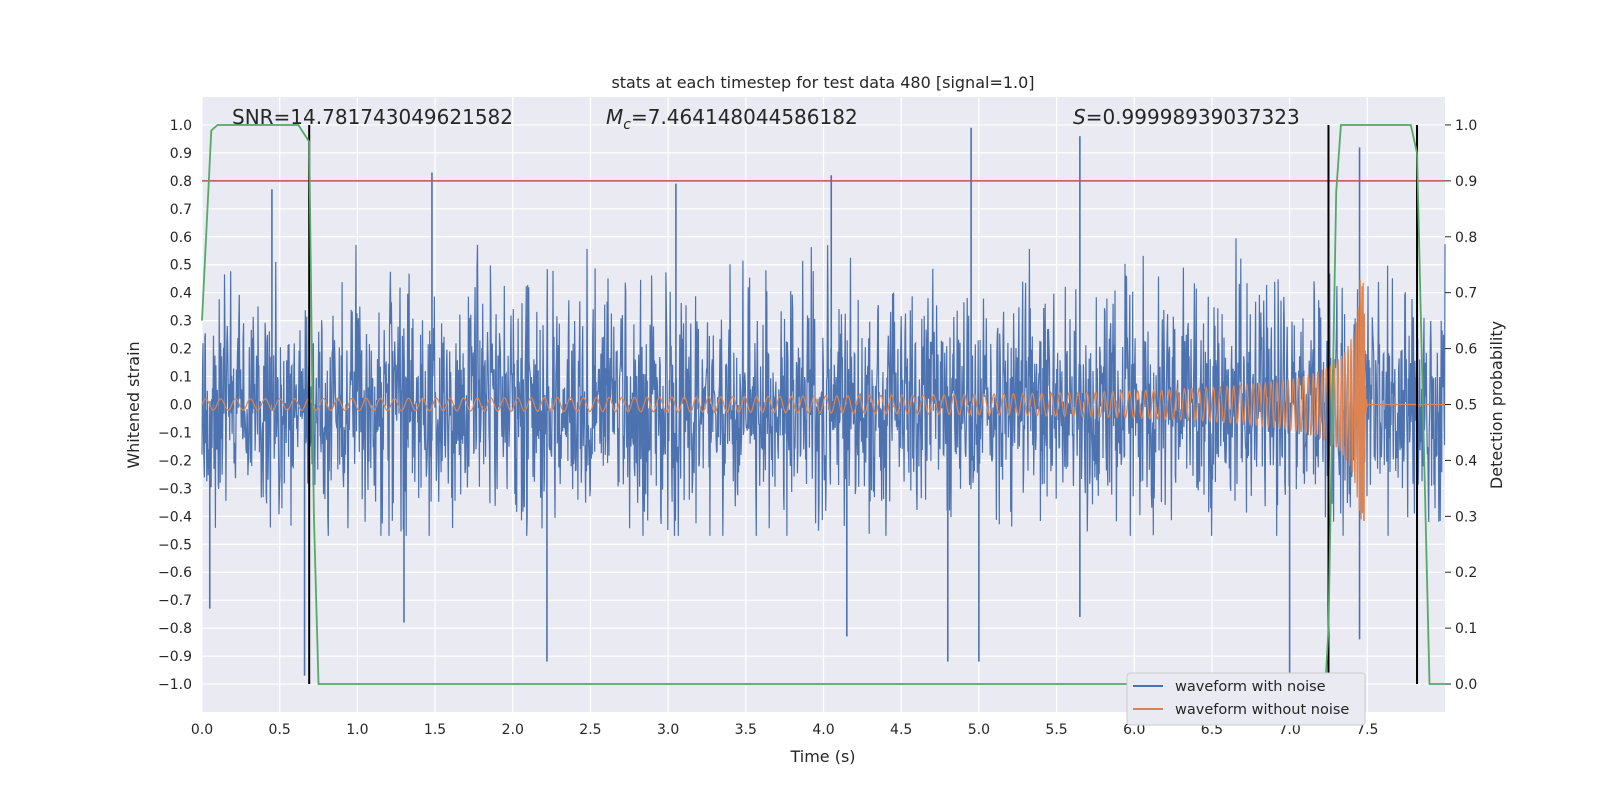  What do you see at coordinates (1466, 294) in the screenshot?
I see `y2-tick-label: 0.7` at bounding box center [1466, 294].